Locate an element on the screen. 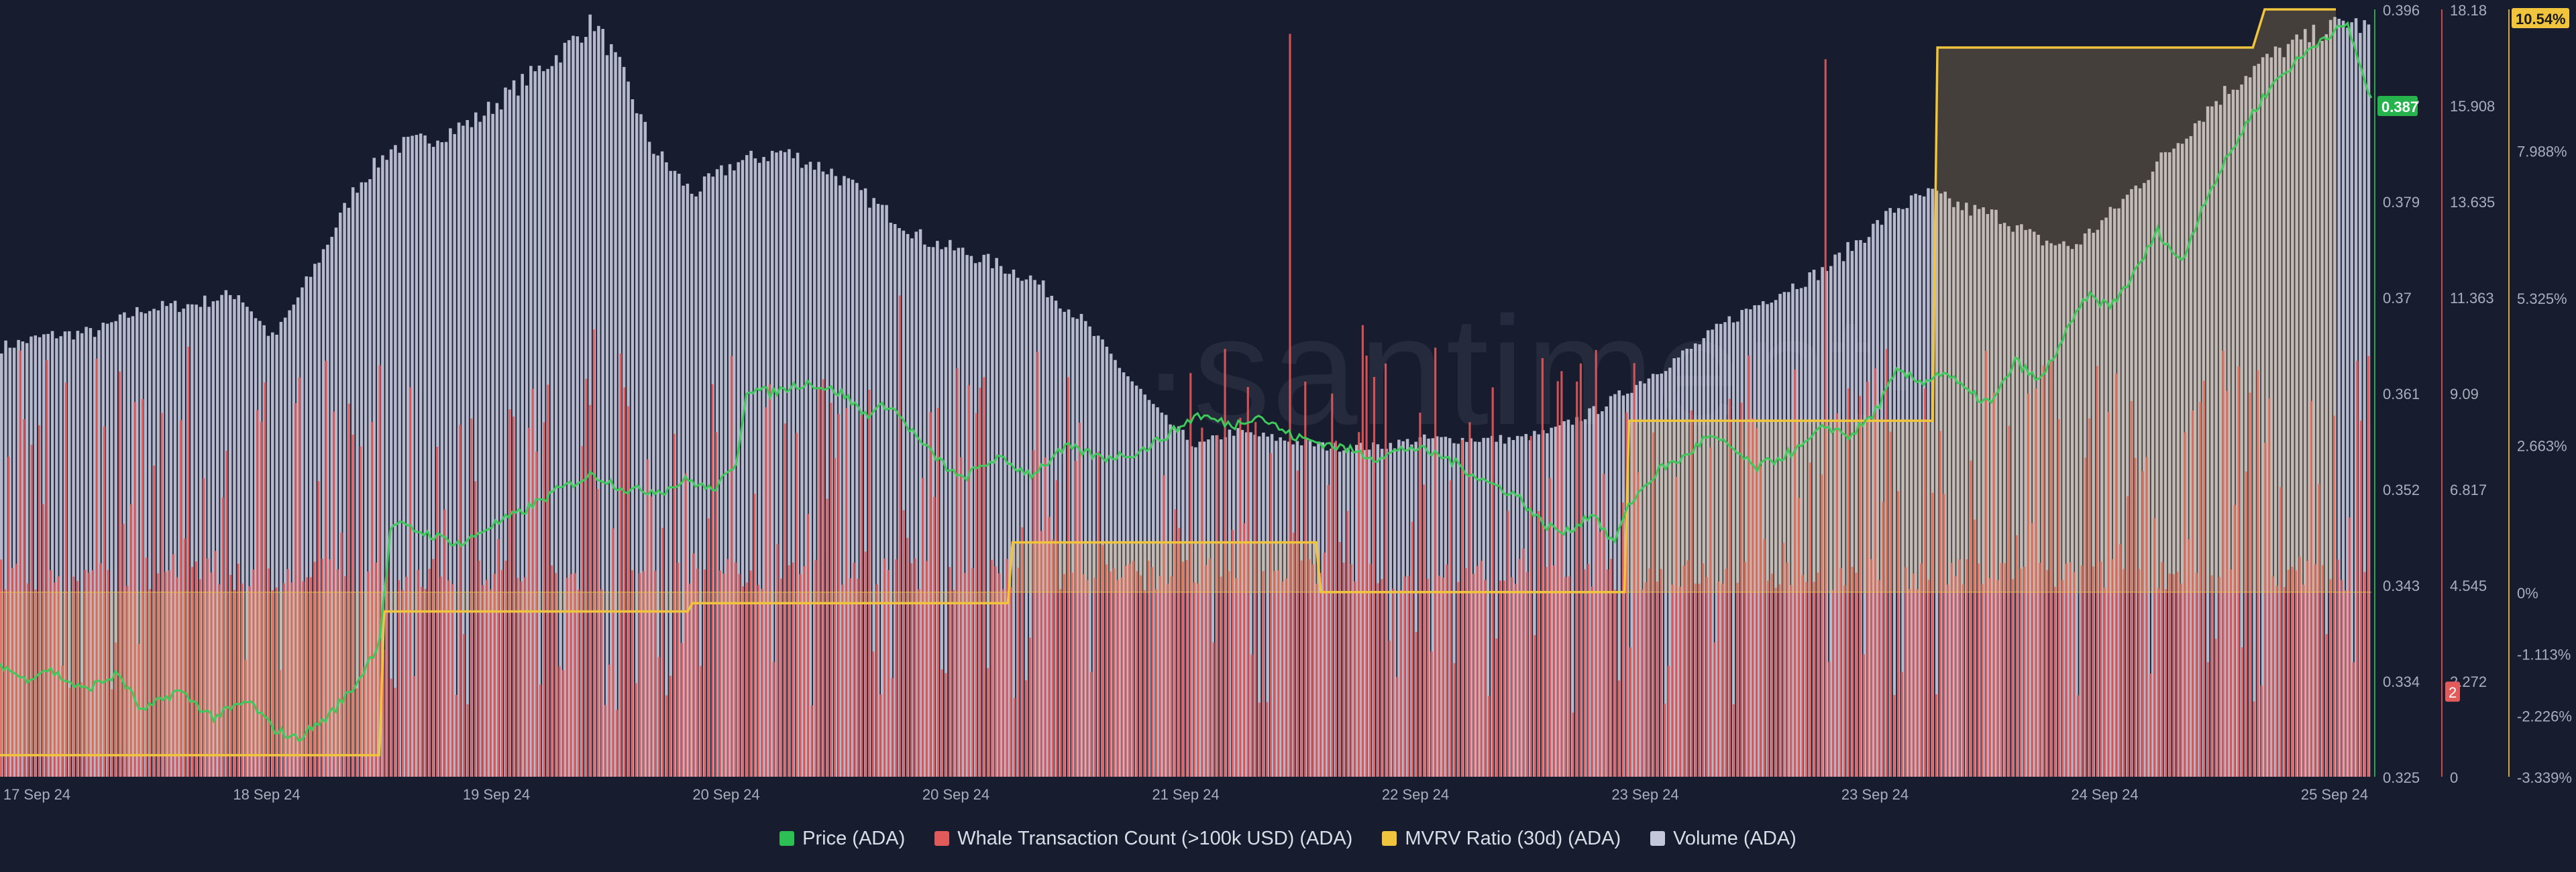 Image resolution: width=2576 pixels, height=872 pixels. legend-item-price: Price (ADA) is located at coordinates (842, 839).